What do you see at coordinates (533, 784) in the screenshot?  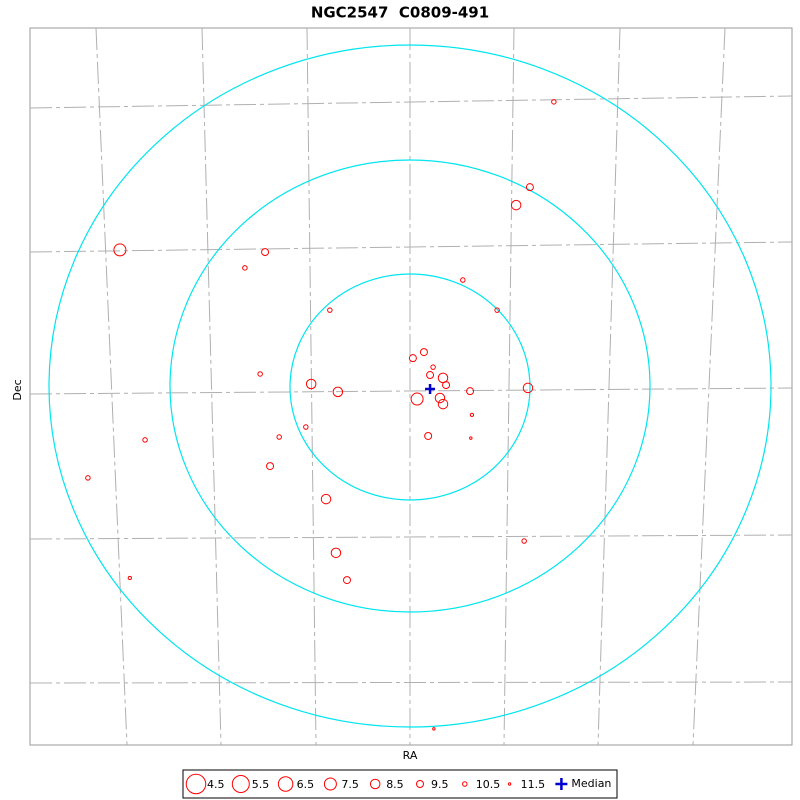 I see `legend-label: 11.5` at bounding box center [533, 784].